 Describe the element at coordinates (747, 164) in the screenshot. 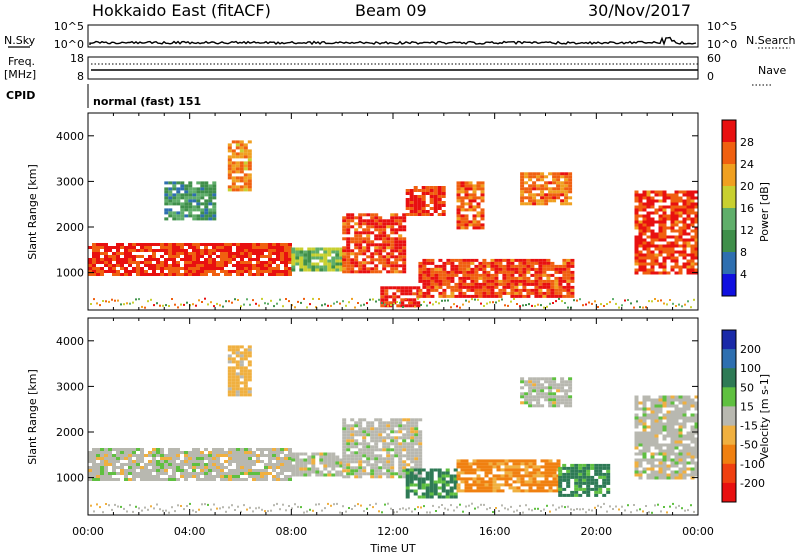

I see `power-colorbar-tick: 24` at that location.